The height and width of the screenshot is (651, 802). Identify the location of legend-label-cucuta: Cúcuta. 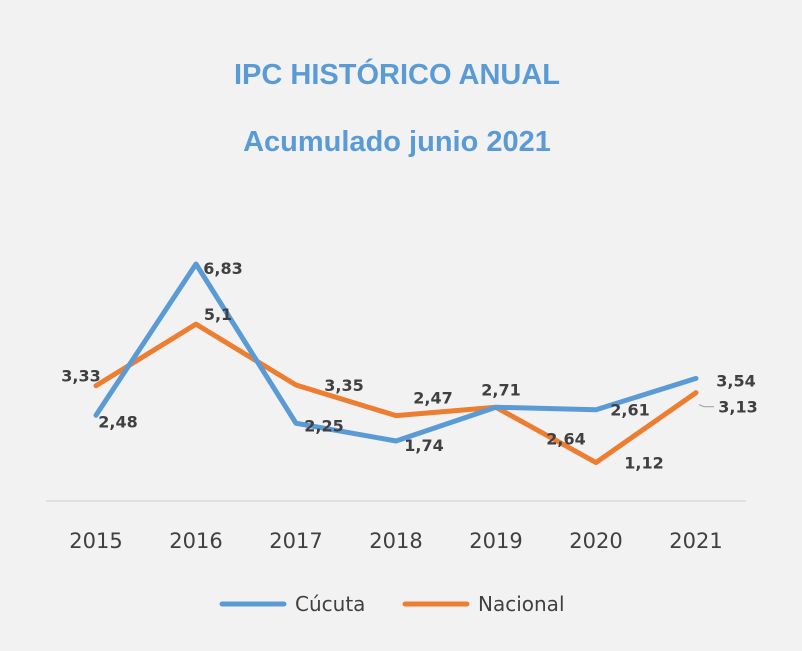
(330, 604).